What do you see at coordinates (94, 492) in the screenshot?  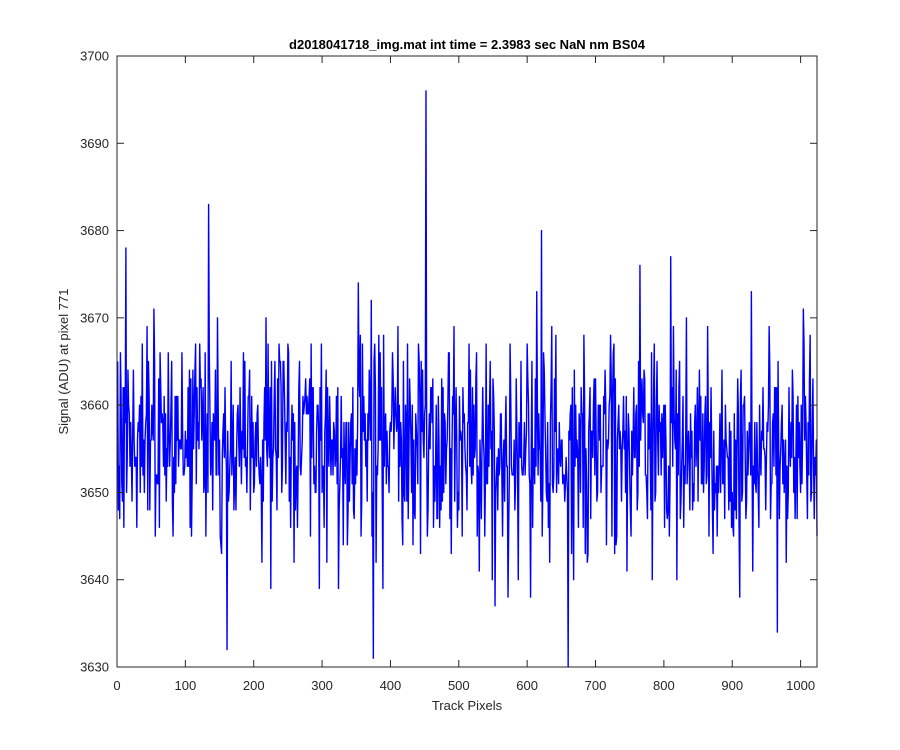 I see `y-tick-label: 3650` at bounding box center [94, 492].